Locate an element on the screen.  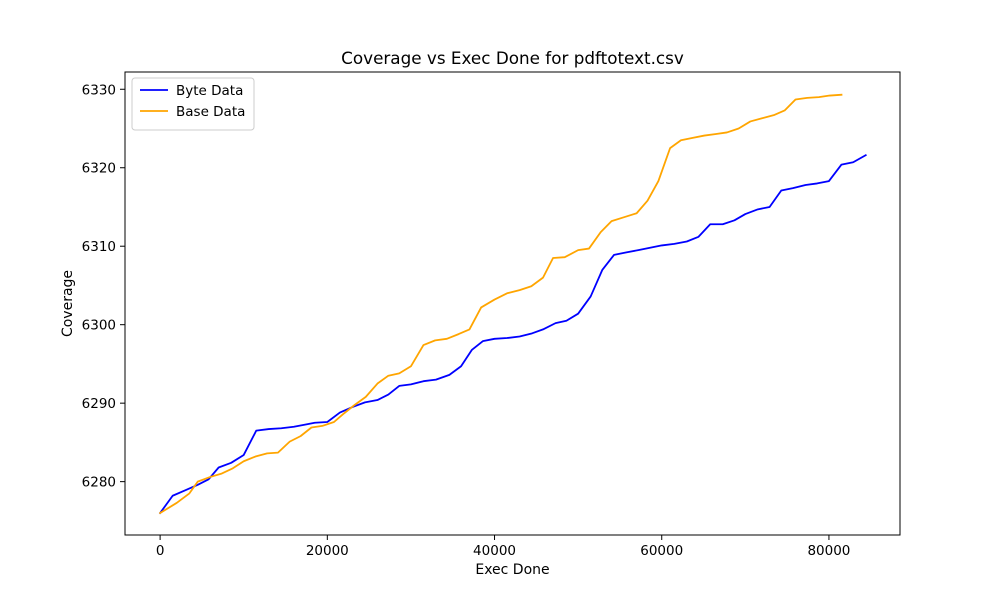
y-tick-label: 6310 is located at coordinates (99, 247).